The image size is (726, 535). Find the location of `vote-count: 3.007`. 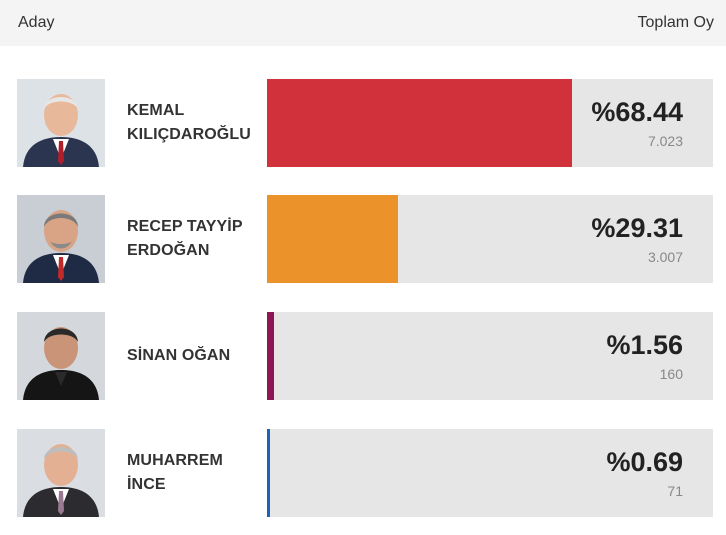

vote-count: 3.007 is located at coordinates (665, 257).